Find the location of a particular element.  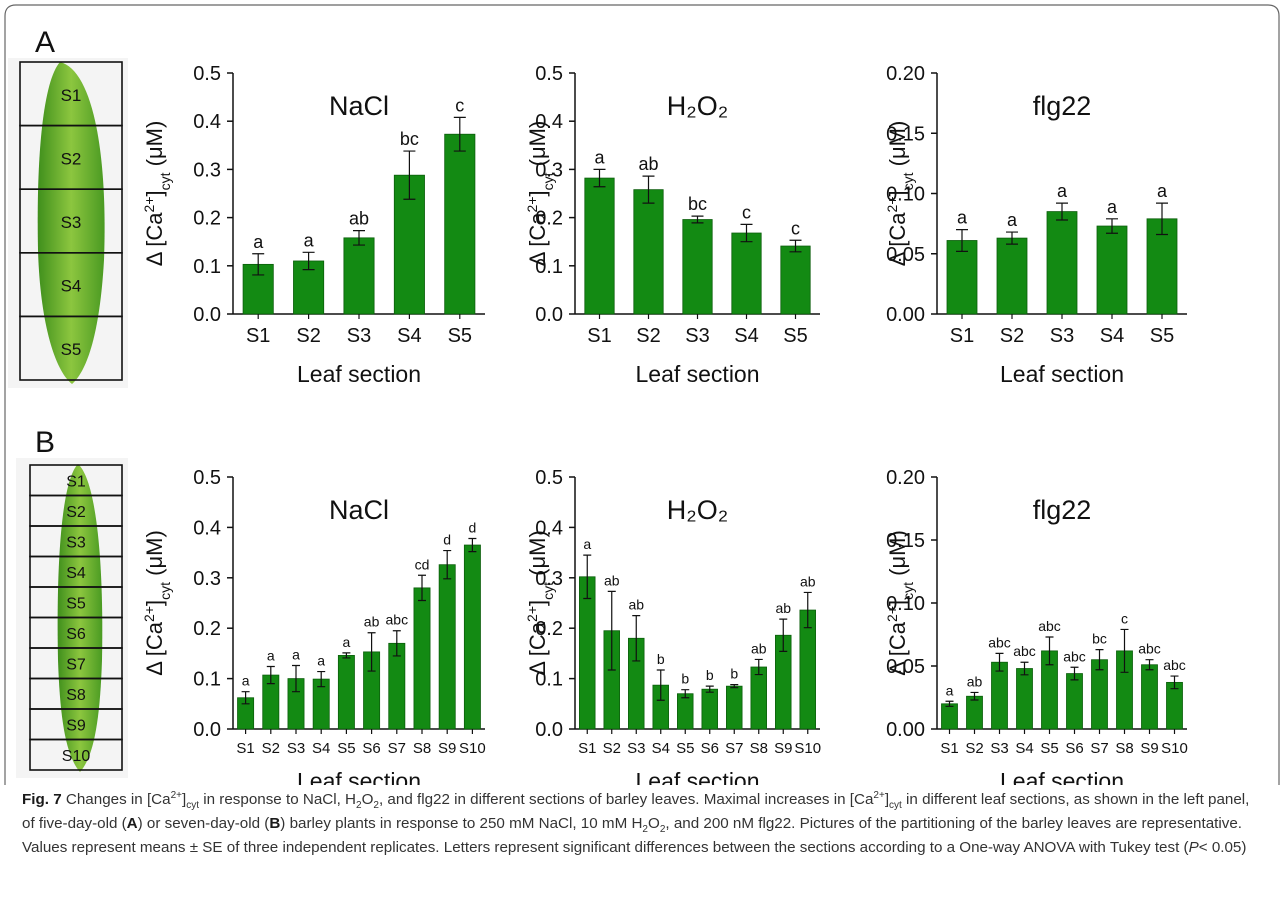

y-tick-label: 0.10 is located at coordinates (905, 604).